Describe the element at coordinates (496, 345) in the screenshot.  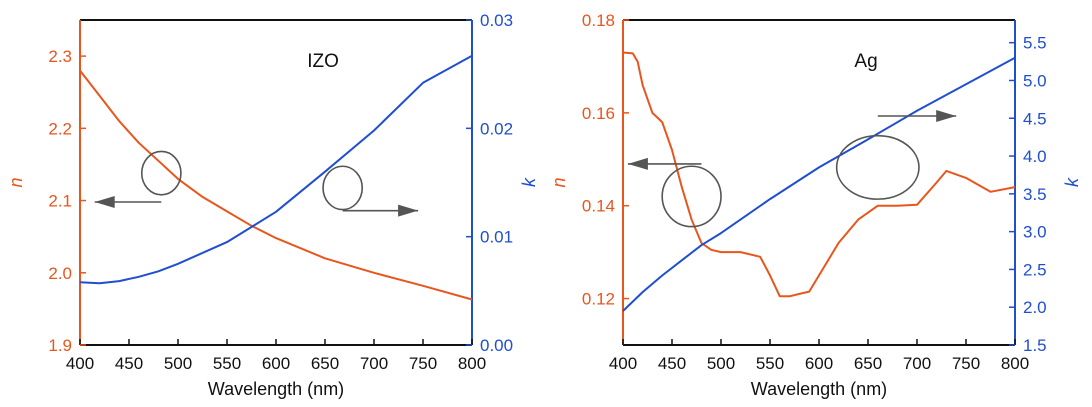
I see `right-y-tick-label: 0.00` at that location.